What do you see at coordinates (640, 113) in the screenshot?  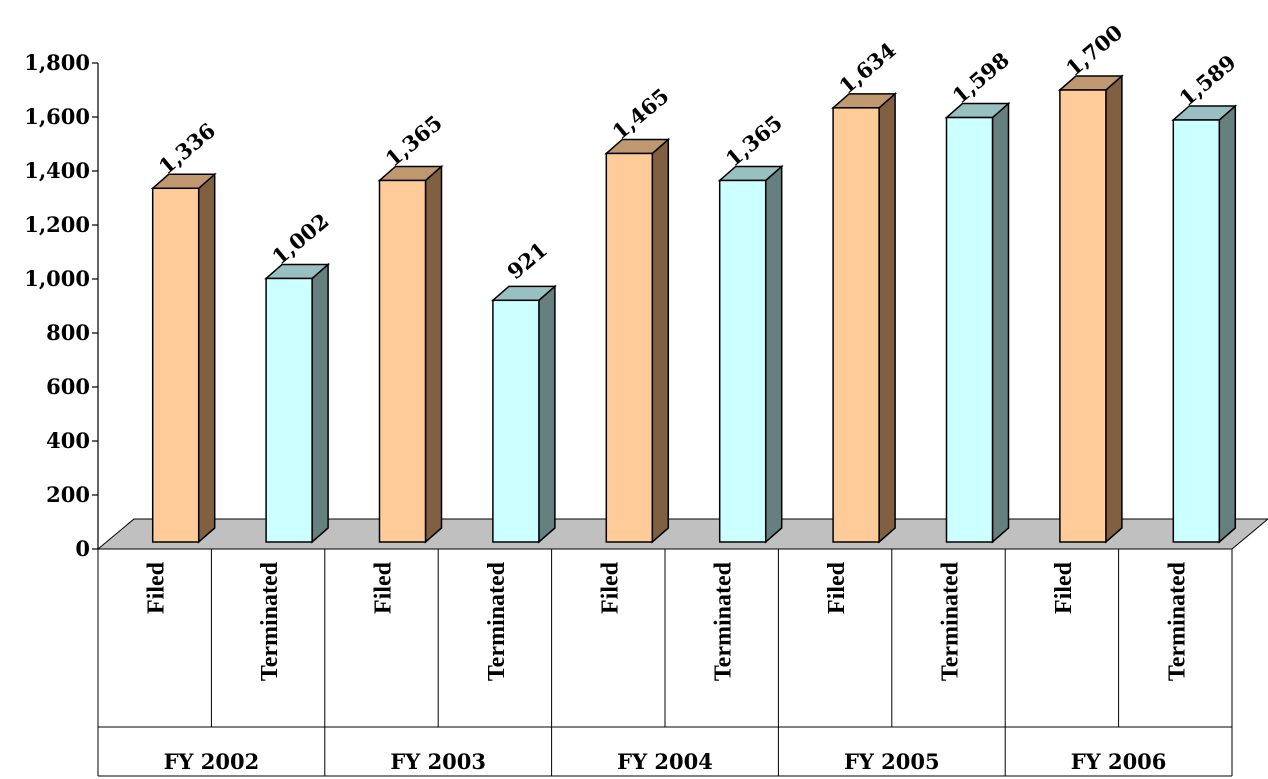 I see `data-label-filed-2: 1,465` at bounding box center [640, 113].